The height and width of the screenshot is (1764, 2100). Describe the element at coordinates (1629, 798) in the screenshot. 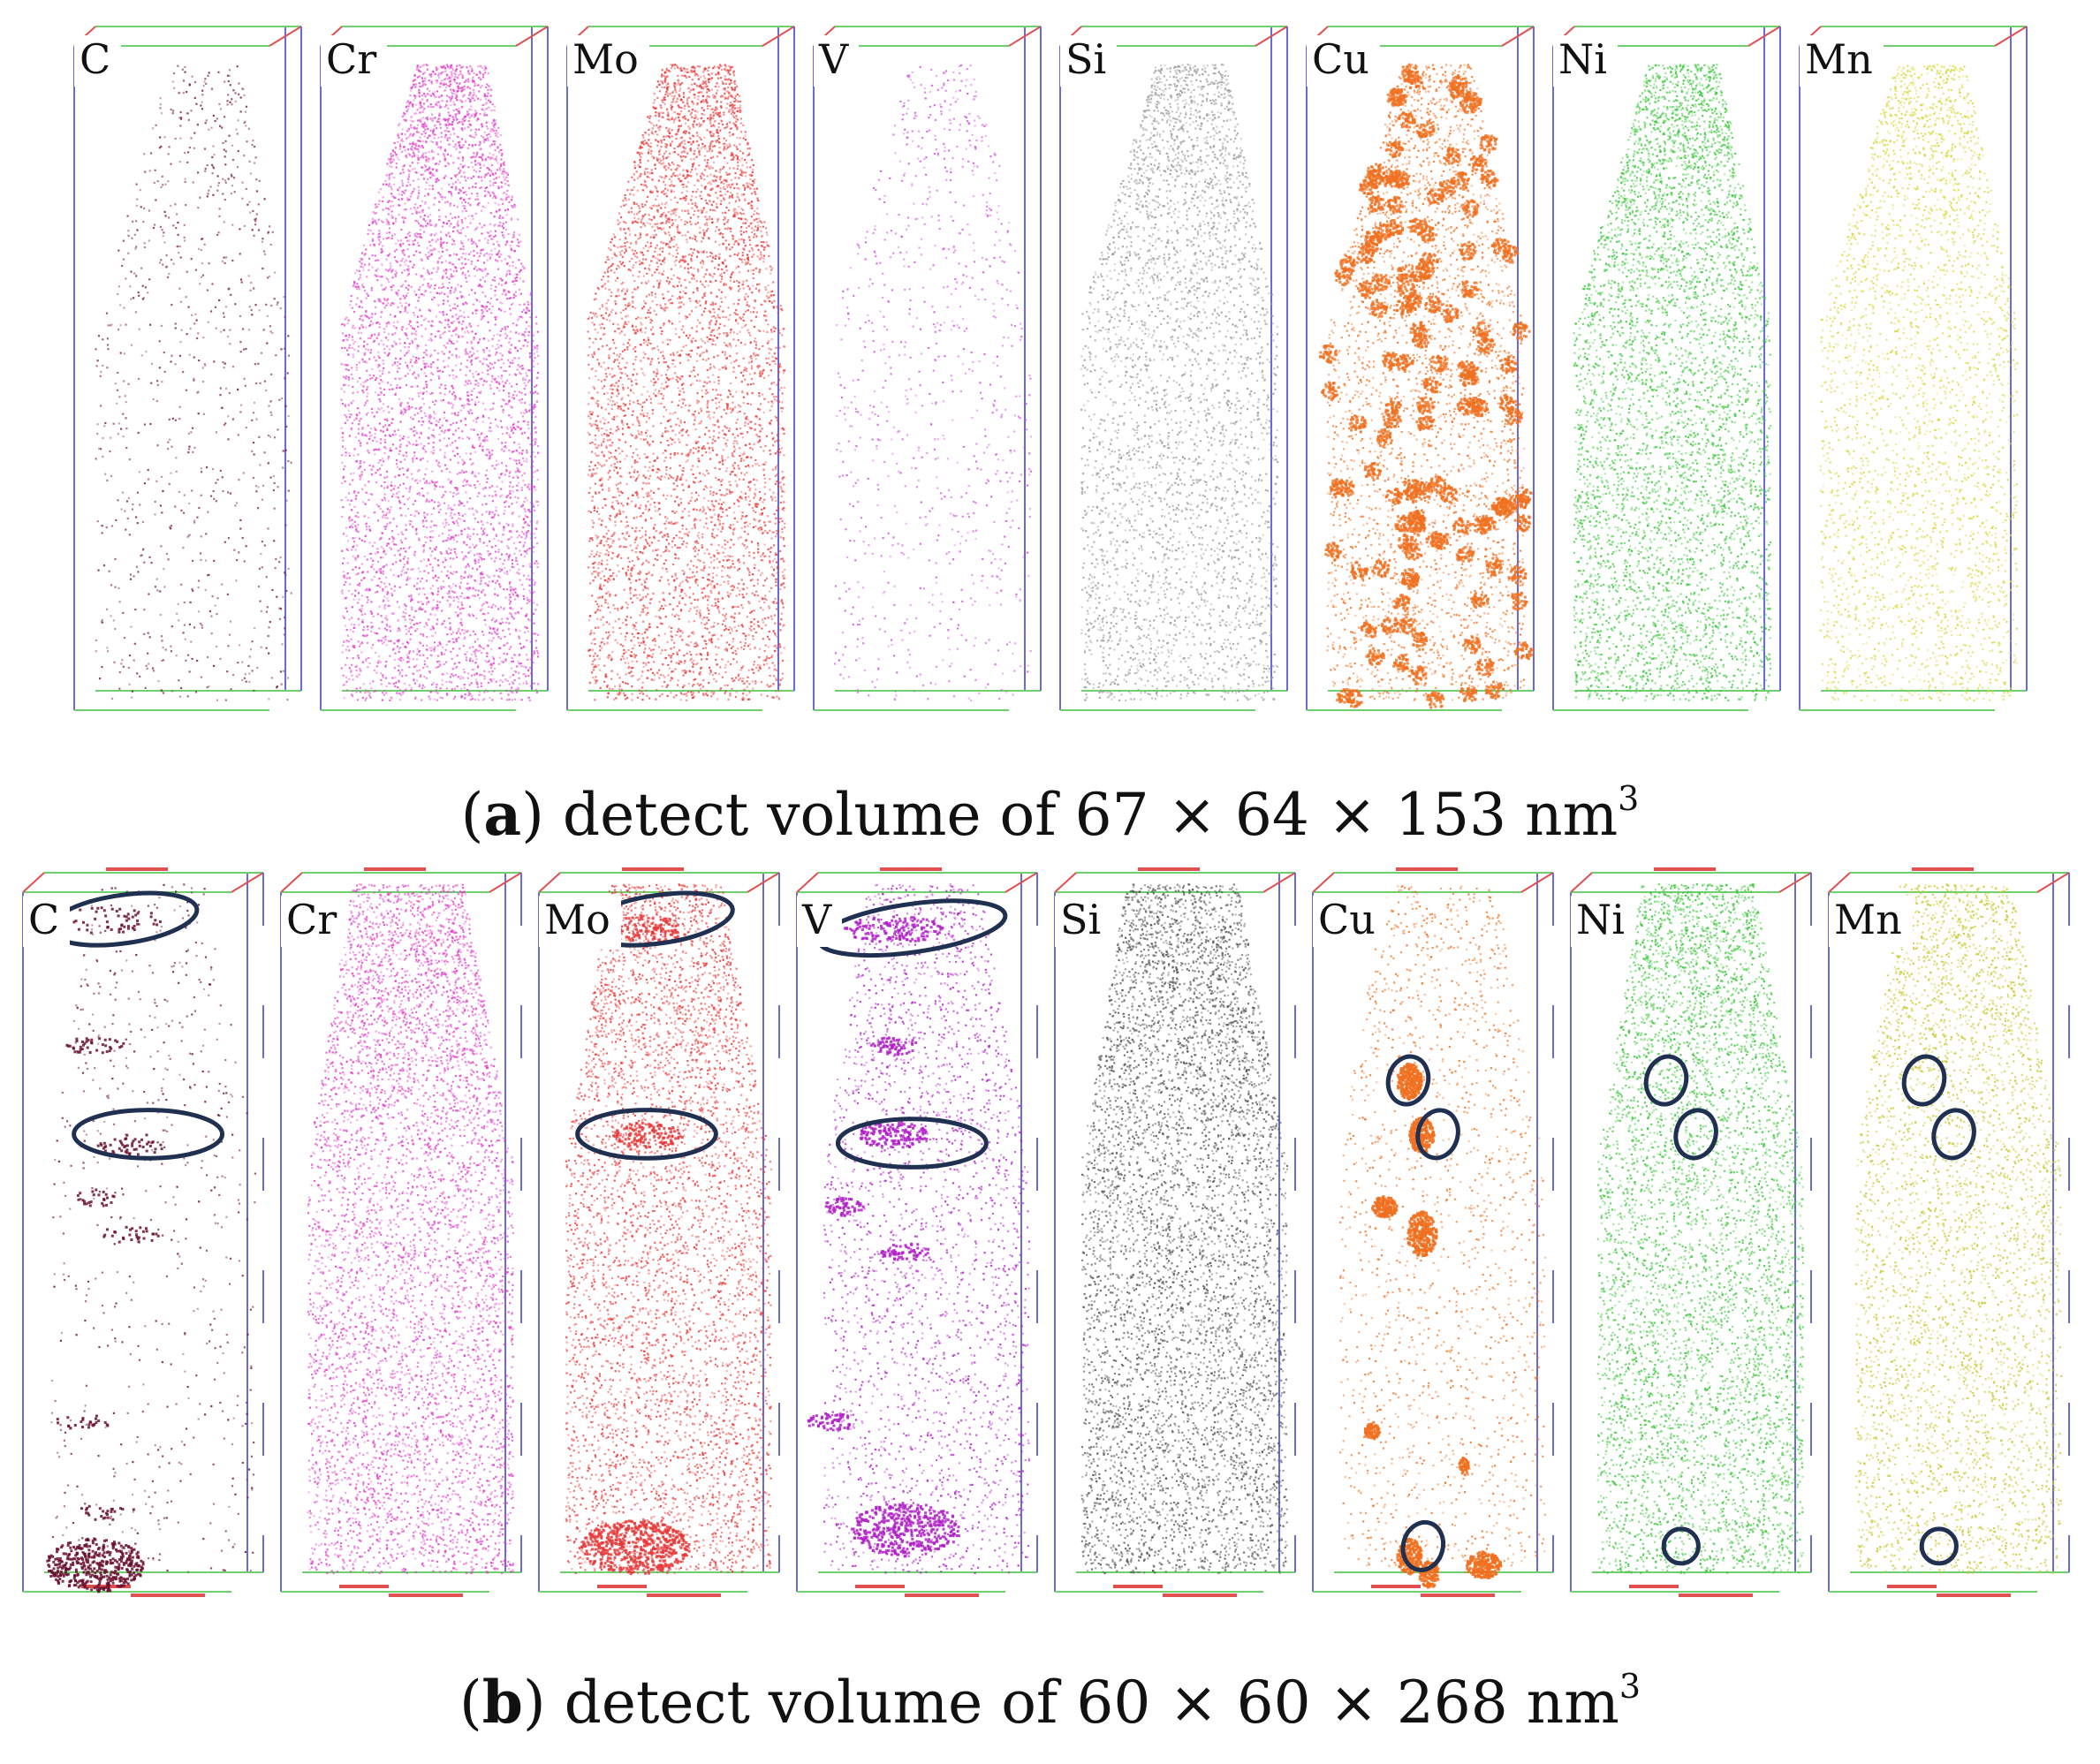

I see `caption-a-superscript: 3` at that location.